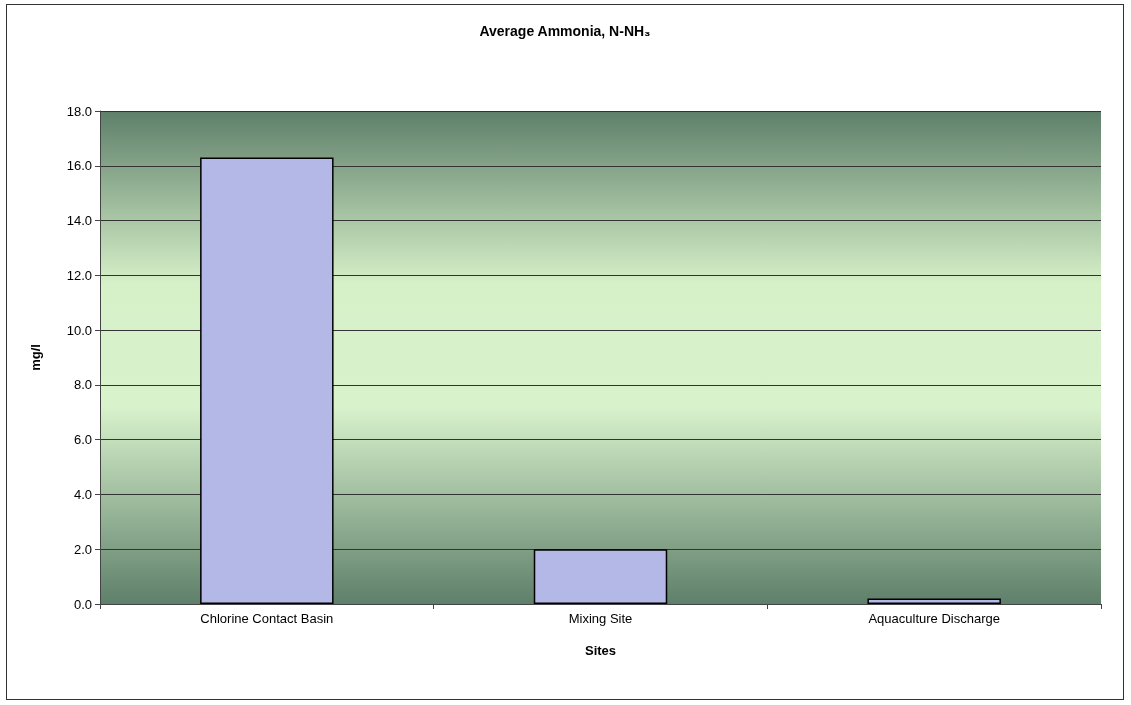 The image size is (1131, 705). Describe the element at coordinates (267, 618) in the screenshot. I see `x-tick-label: Chlorine Contact Basin` at that location.